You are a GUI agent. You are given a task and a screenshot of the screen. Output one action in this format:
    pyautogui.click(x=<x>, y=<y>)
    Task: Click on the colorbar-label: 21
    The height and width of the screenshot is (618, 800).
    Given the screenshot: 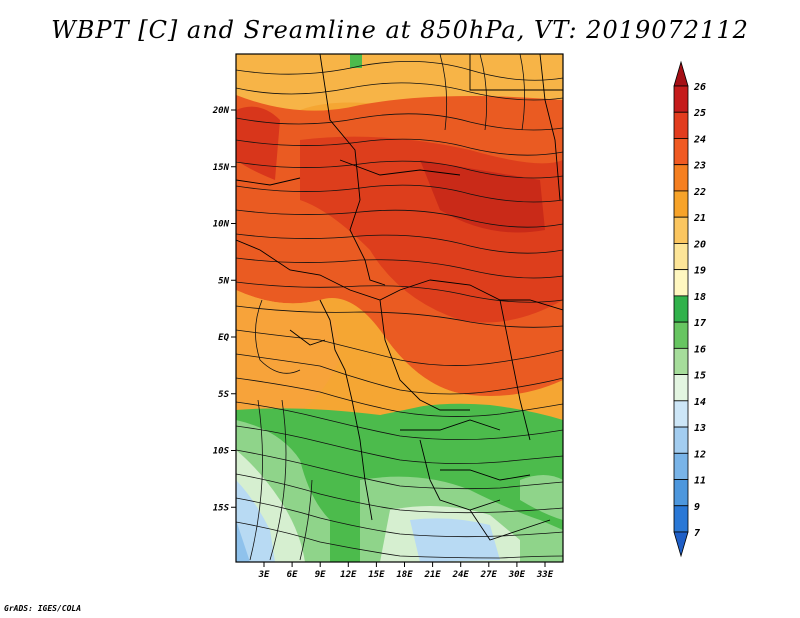 What is the action you would take?
    pyautogui.click(x=699, y=218)
    